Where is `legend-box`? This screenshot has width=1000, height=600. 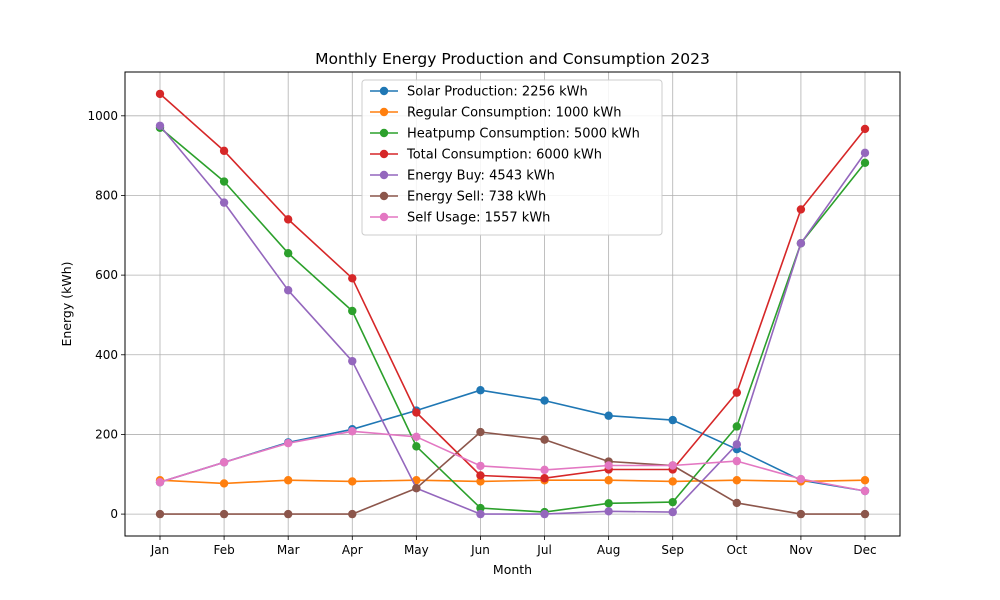 legend-box is located at coordinates (512, 157).